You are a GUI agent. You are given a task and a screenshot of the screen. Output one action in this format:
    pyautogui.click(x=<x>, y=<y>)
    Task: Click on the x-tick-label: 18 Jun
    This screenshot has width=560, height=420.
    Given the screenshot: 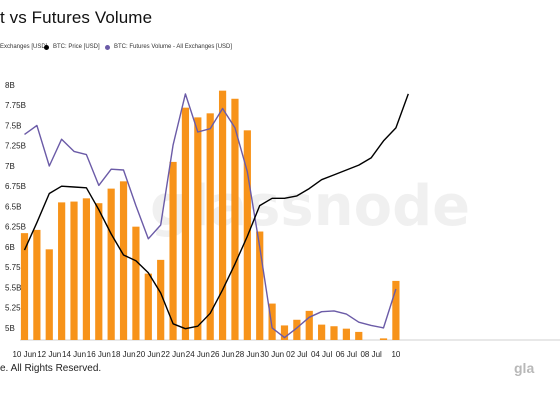 What is the action you would take?
    pyautogui.click(x=124, y=354)
    